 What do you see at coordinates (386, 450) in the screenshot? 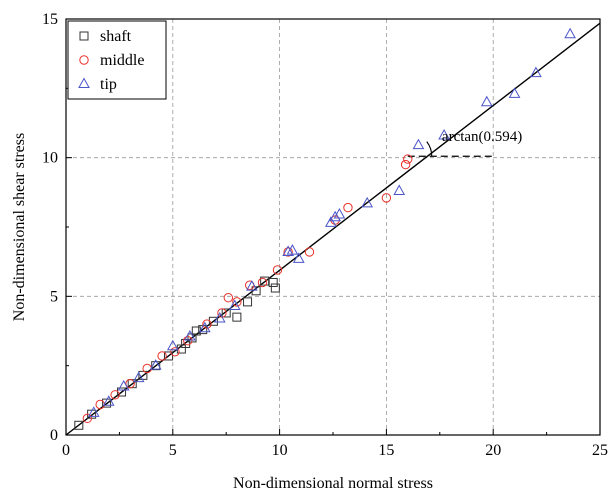
I see `x-tick-label: 15` at bounding box center [386, 450].